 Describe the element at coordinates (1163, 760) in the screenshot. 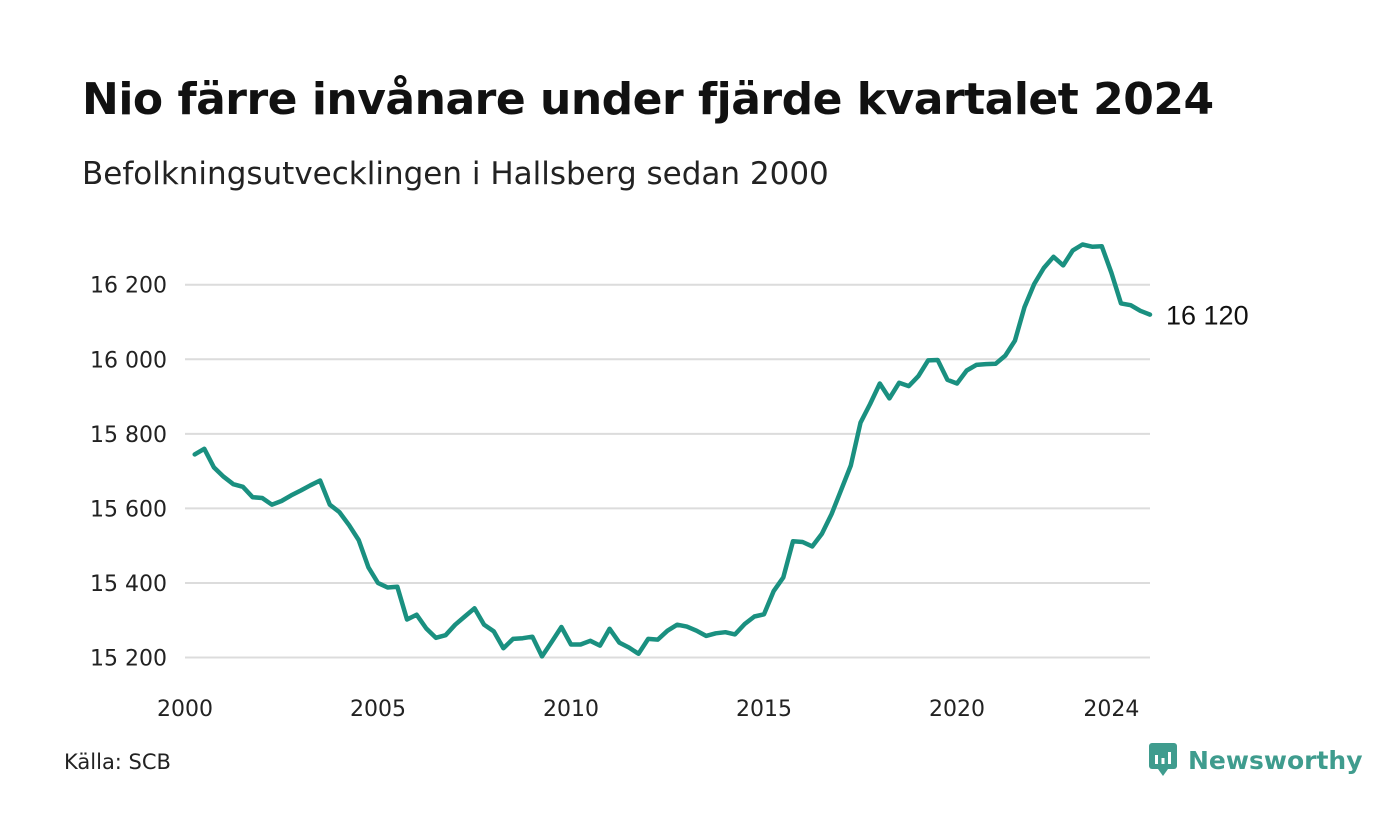

I see `newsworthy-logo-icon` at that location.